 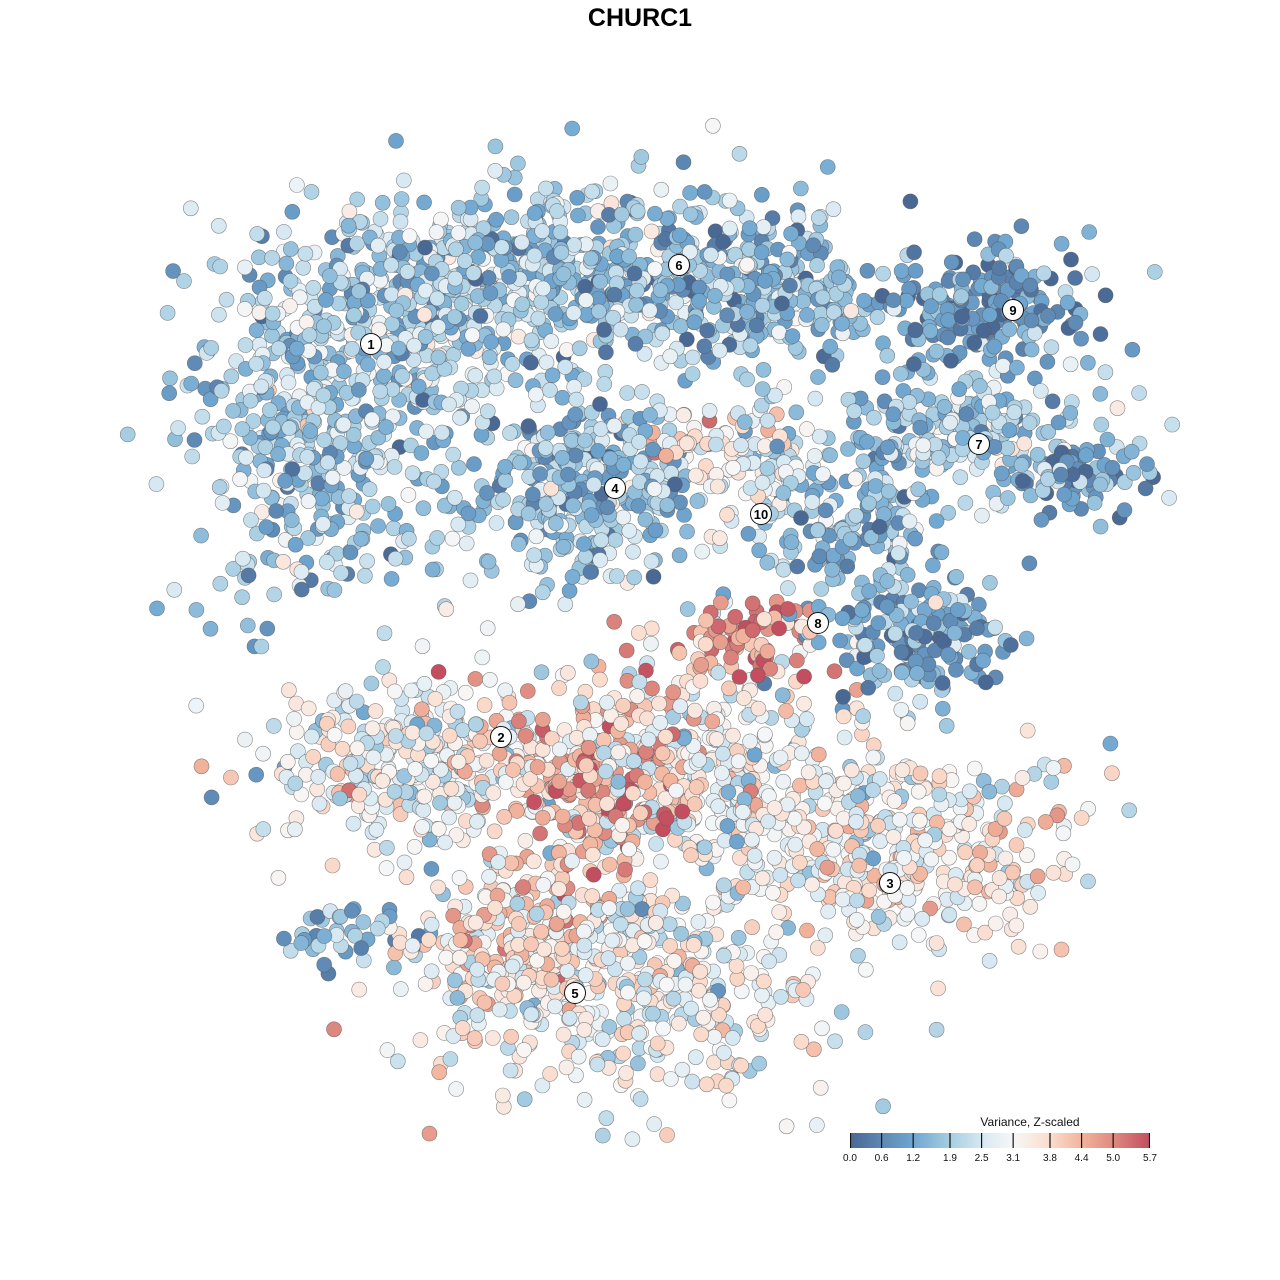 What do you see at coordinates (981, 1158) in the screenshot?
I see `colorbar-tick-label: 2.5` at bounding box center [981, 1158].